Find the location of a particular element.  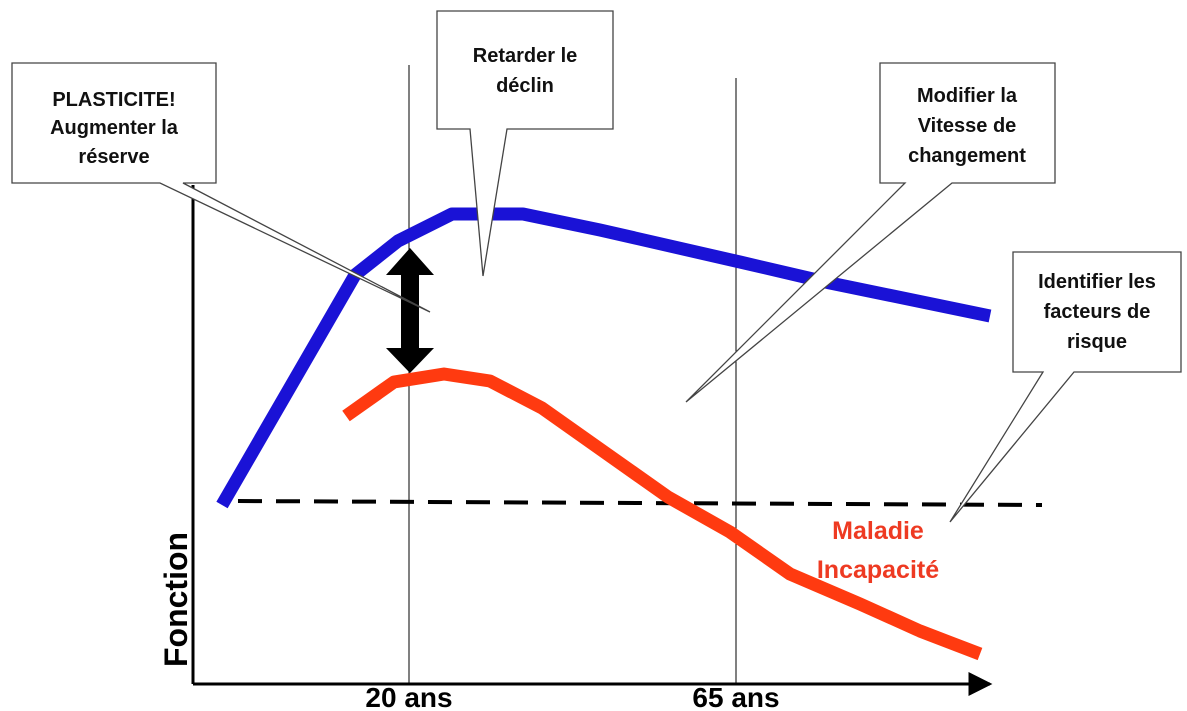

callout-identifier-line-3: risque is located at coordinates (1097, 342).